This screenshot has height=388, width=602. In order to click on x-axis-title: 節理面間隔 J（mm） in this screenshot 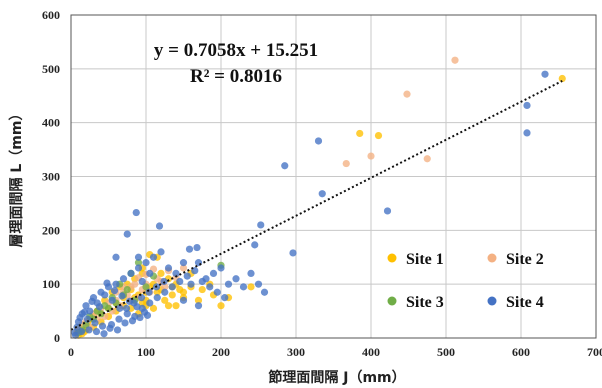, I will do `click(336, 377)`.